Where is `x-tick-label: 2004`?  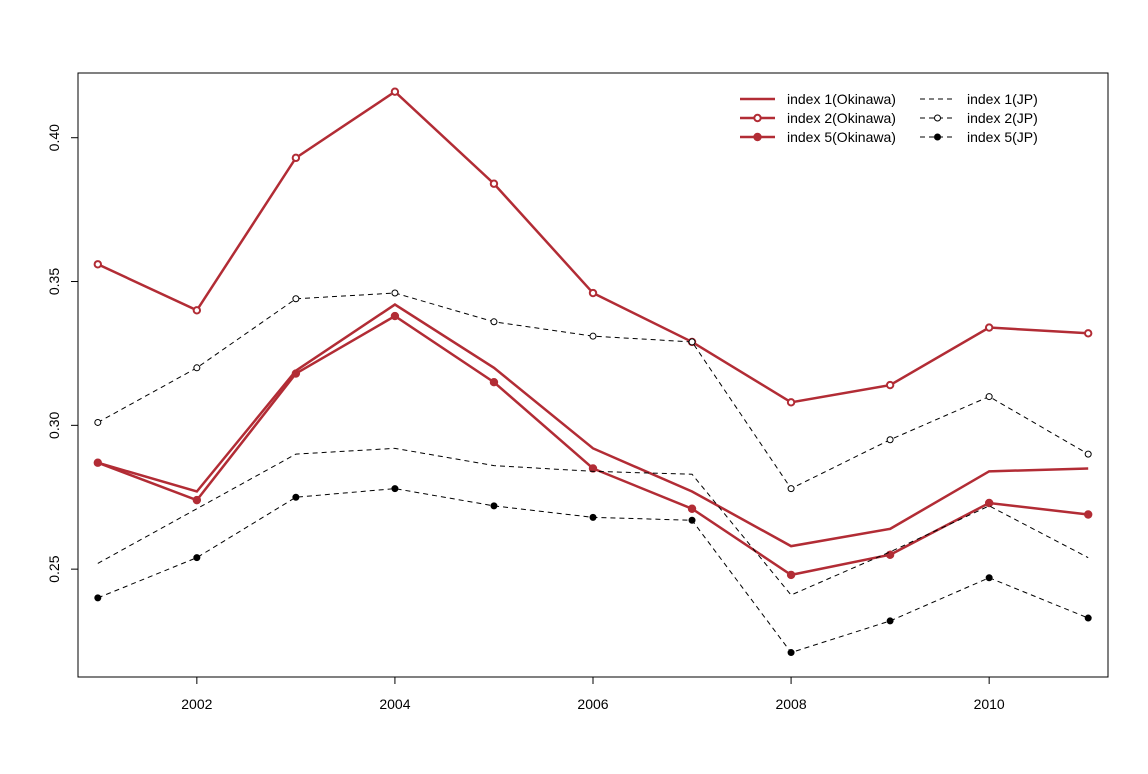
x-tick-label: 2004 is located at coordinates (394, 704).